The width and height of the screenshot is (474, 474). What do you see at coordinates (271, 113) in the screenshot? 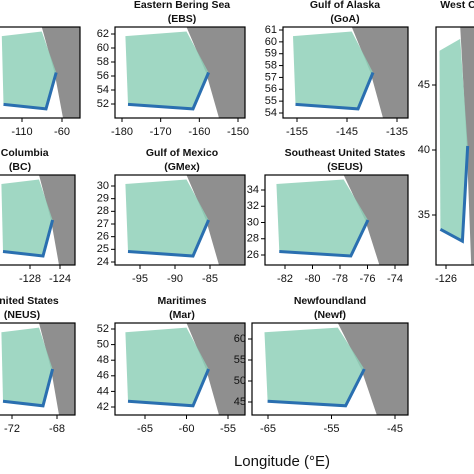
I see `y-tick-label: 54` at bounding box center [271, 113].